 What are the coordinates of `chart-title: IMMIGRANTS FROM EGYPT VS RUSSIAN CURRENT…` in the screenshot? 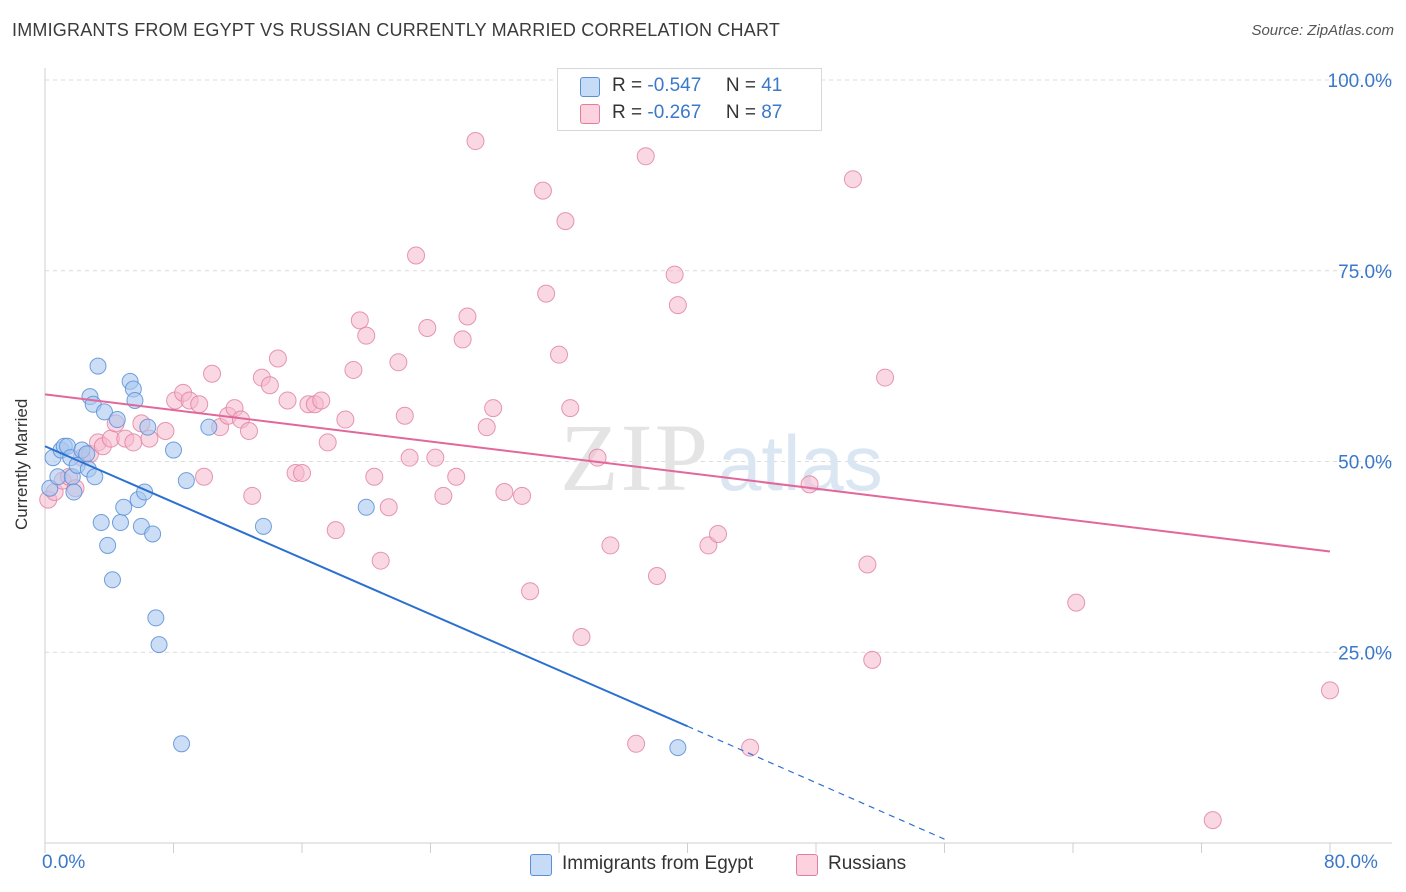 It's located at (396, 30).